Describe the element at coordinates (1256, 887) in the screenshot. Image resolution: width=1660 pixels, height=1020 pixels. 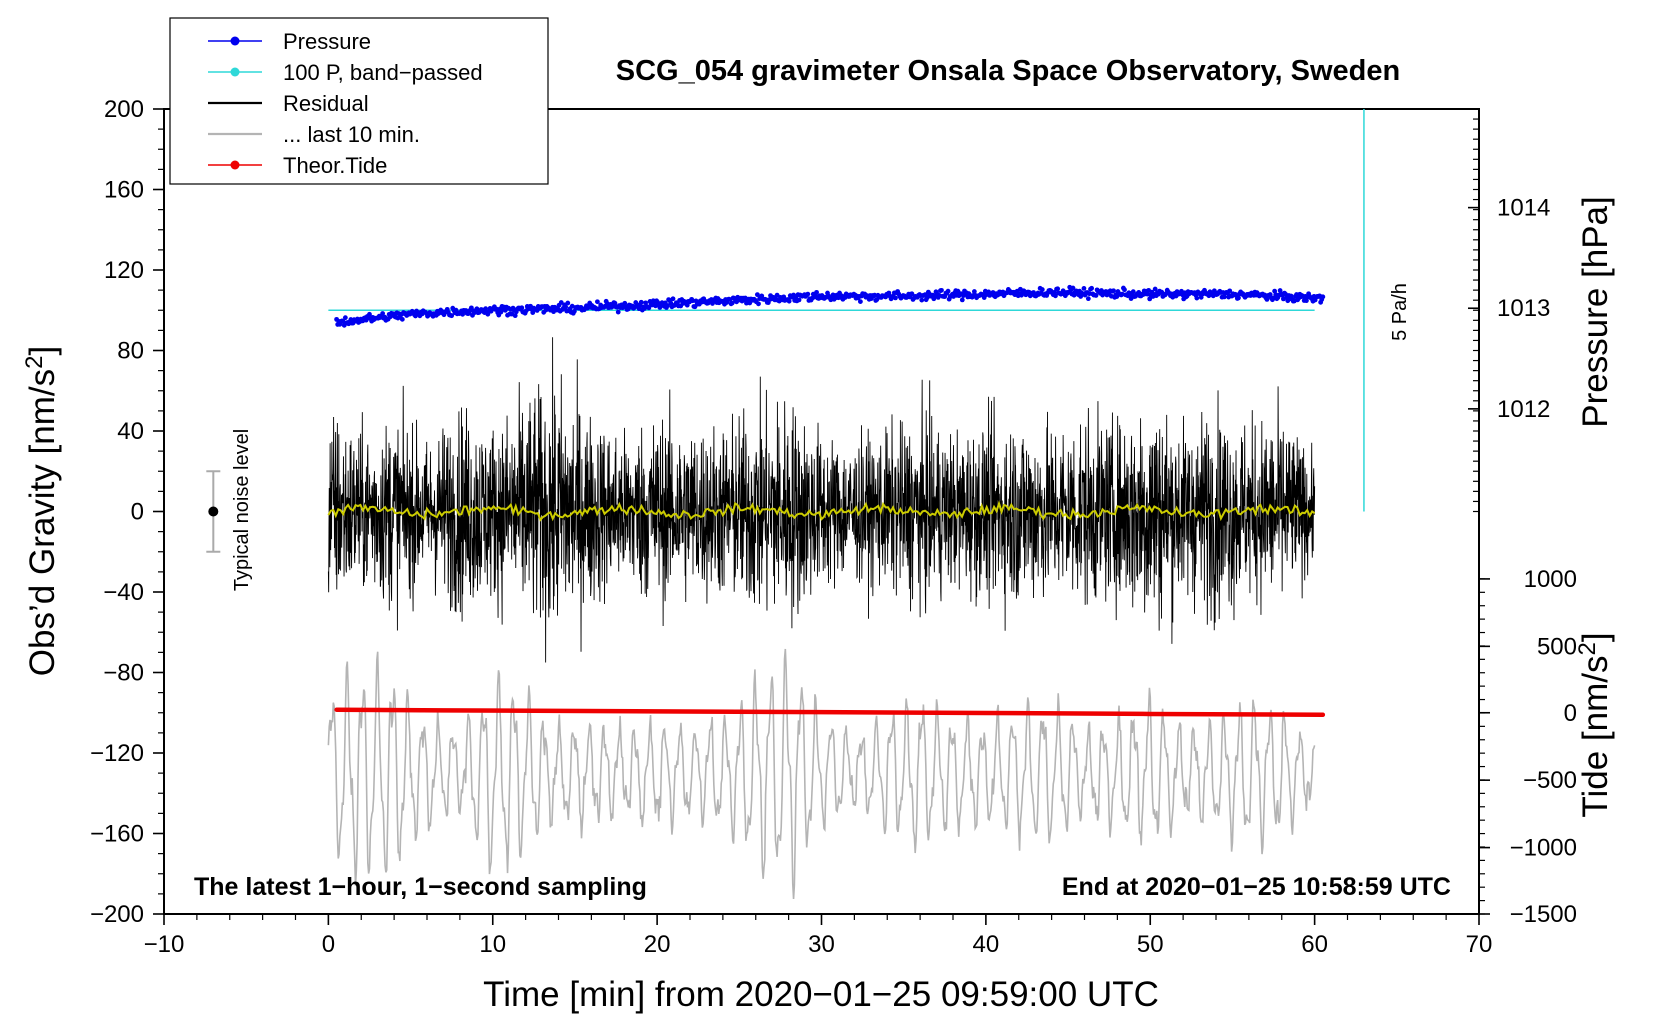
I see `footer-right-note: End at 2020−01−25 10:58:59 UTC` at that location.